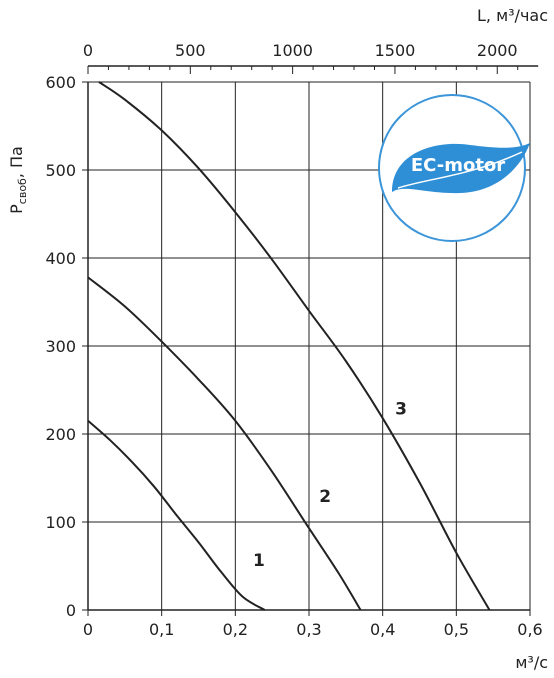  Describe the element at coordinates (308, 629) in the screenshot. I see `x-tick-label: 0,3` at that location.